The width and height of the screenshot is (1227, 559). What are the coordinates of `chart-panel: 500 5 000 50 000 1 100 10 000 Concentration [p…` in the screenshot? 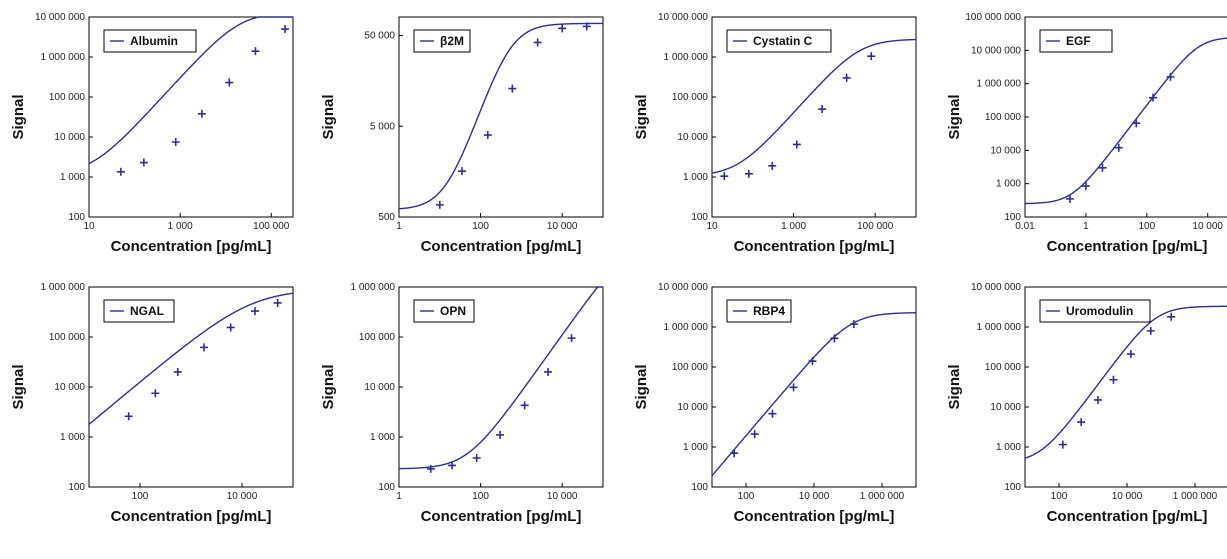 It's located at (462, 135).